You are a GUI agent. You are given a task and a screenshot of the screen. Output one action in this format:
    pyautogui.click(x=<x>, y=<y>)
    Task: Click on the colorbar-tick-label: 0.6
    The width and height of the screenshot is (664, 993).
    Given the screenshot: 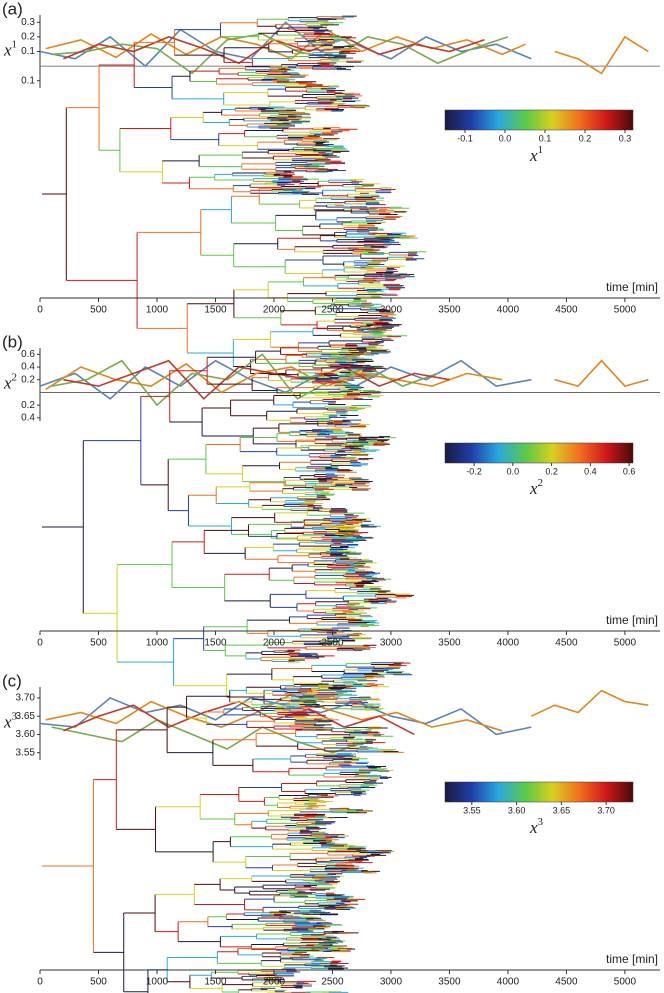 What is the action you would take?
    pyautogui.click(x=629, y=471)
    